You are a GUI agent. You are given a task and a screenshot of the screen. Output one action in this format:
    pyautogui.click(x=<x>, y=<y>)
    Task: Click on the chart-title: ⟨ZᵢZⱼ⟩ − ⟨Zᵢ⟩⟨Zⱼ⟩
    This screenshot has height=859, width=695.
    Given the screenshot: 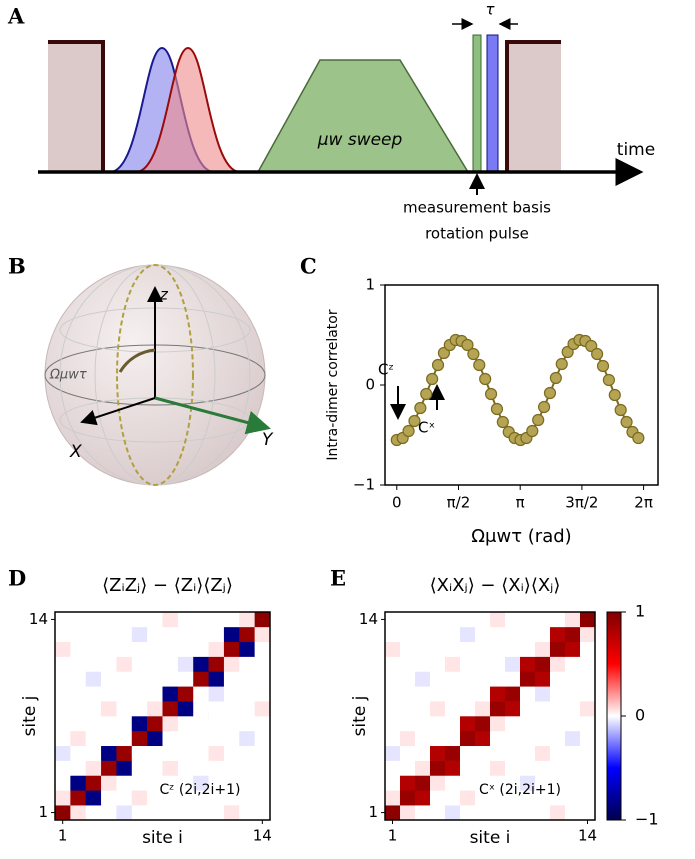 What is the action you would take?
    pyautogui.click(x=167, y=585)
    